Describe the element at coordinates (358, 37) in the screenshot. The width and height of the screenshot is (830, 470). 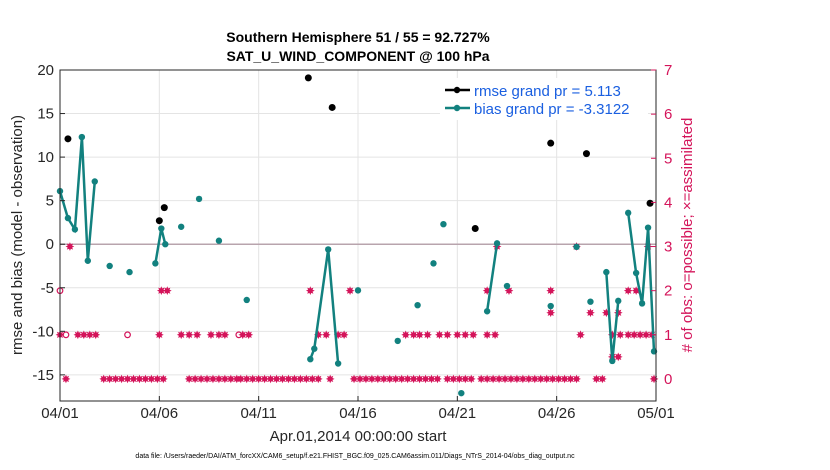
I see `chart-title: Southern Hemisphere 51 / 55 = 92.727%` at that location.